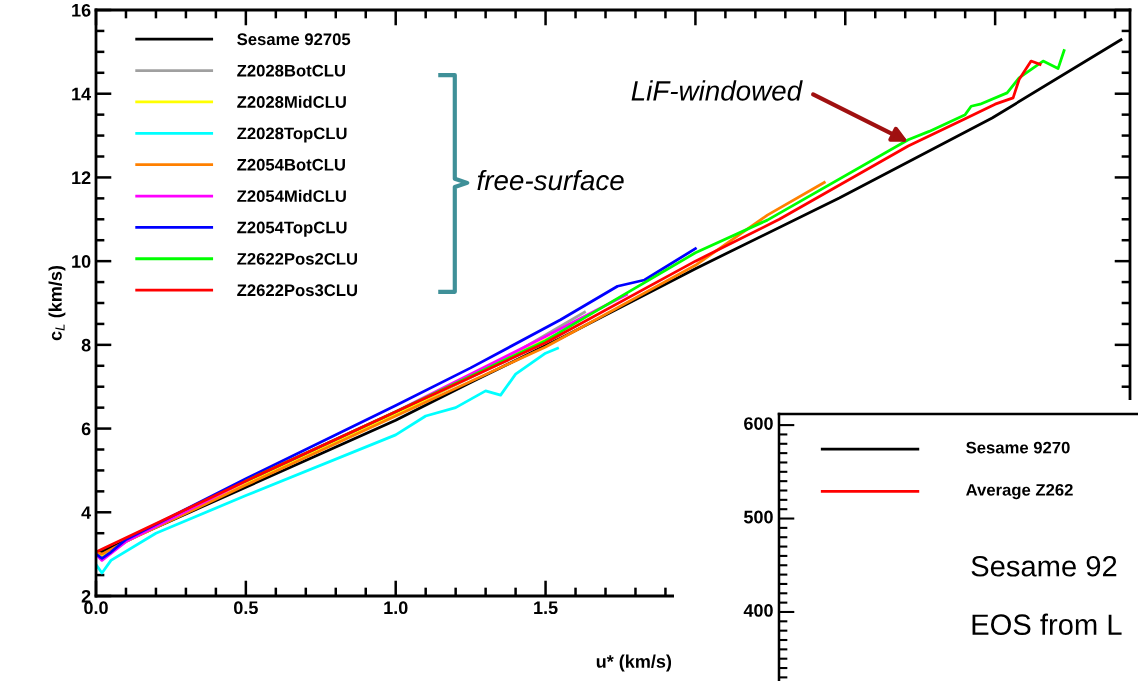 The height and width of the screenshot is (681, 1138). I want to click on annotation: free-surface, so click(550, 180).